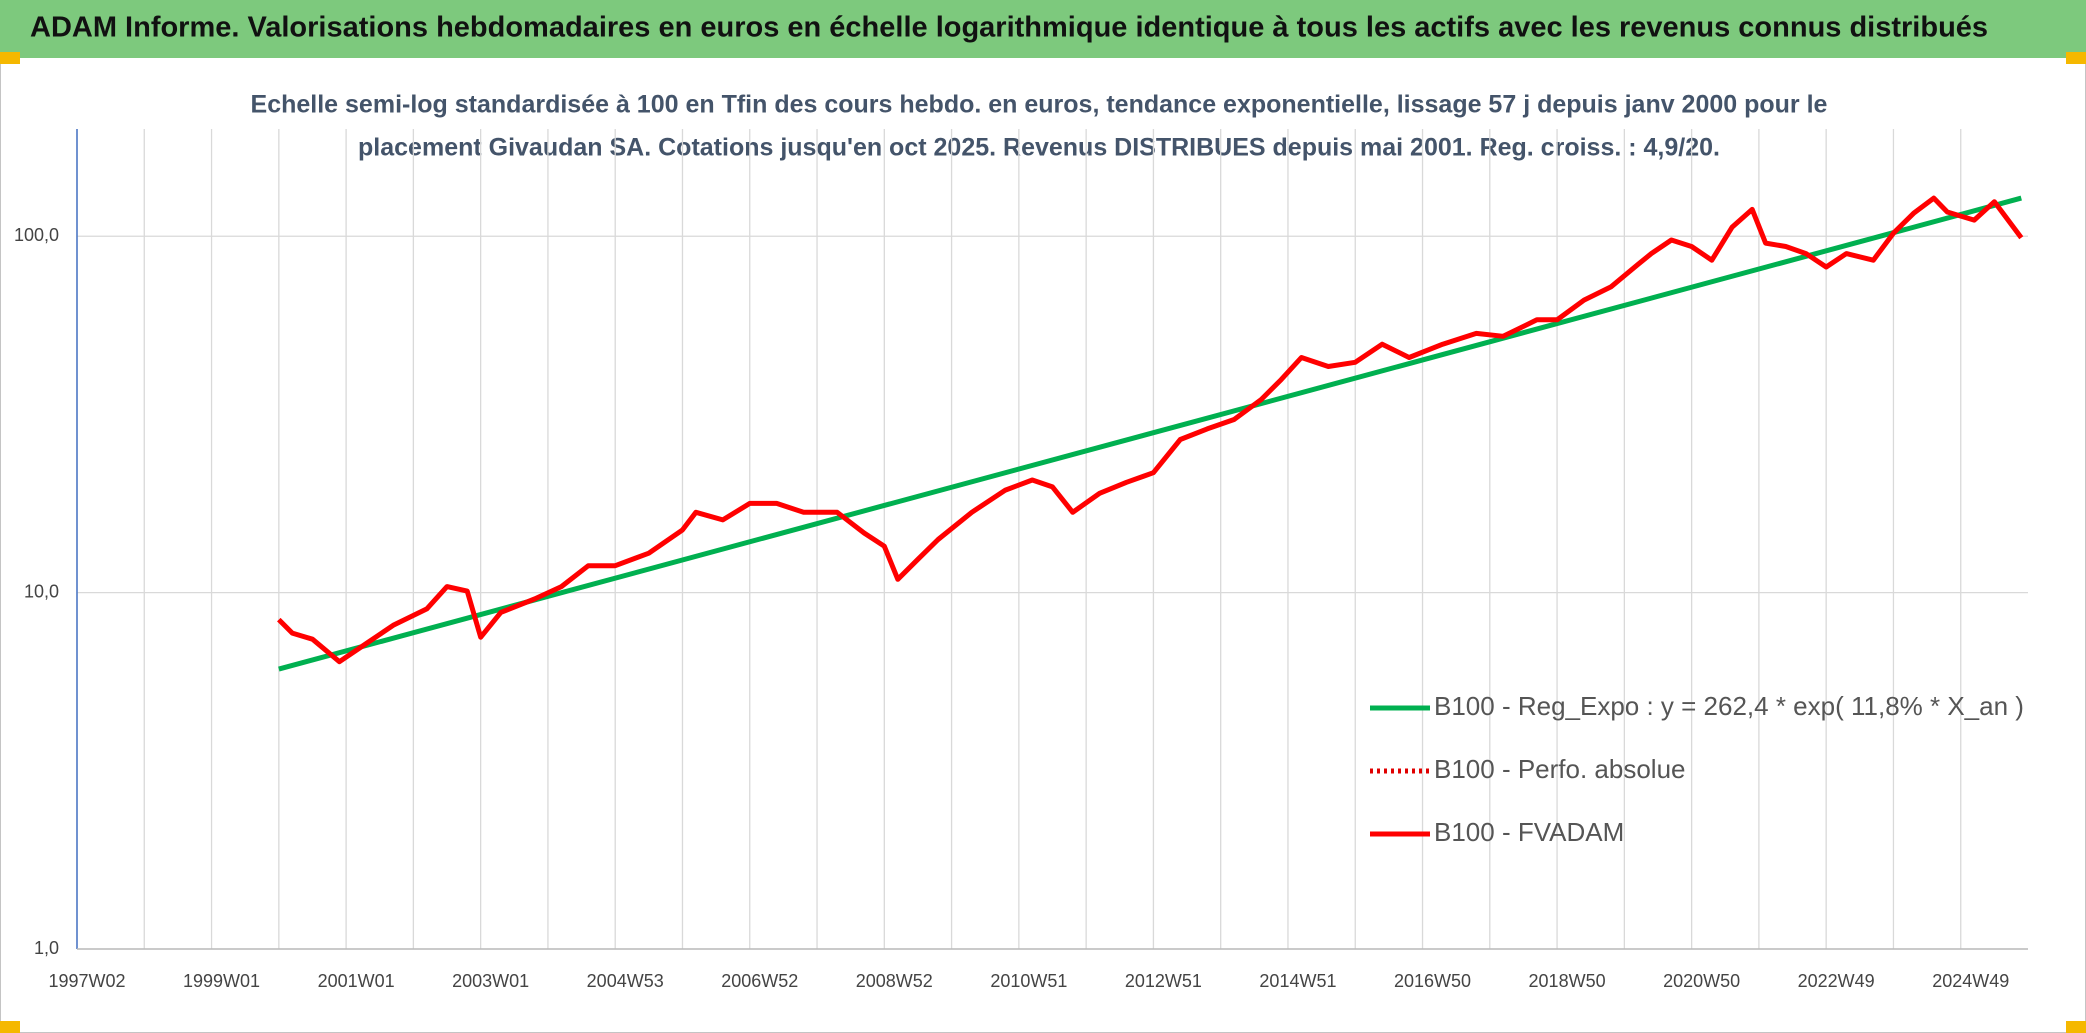  What do you see at coordinates (41, 591) in the screenshot?
I see `y-tick-label: 10,0` at bounding box center [41, 591].